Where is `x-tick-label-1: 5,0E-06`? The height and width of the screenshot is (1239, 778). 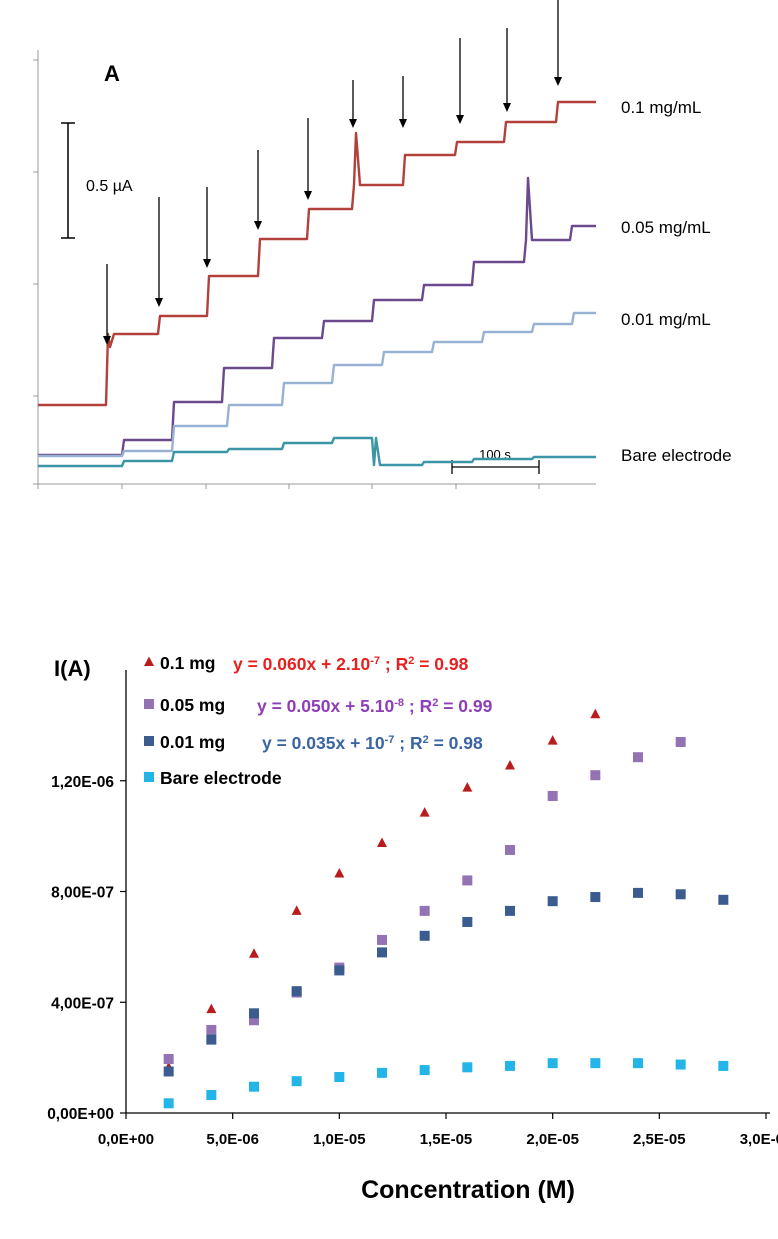
x-tick-label-1: 5,0E-06 is located at coordinates (232, 1139).